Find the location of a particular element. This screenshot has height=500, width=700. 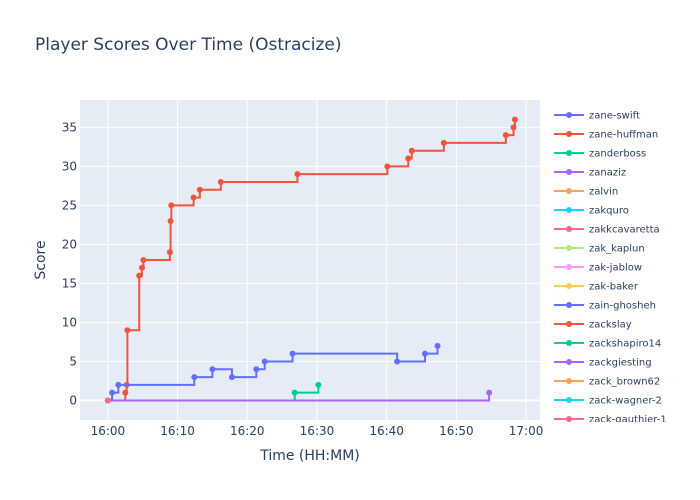

legend-label: zakquro is located at coordinates (609, 211).